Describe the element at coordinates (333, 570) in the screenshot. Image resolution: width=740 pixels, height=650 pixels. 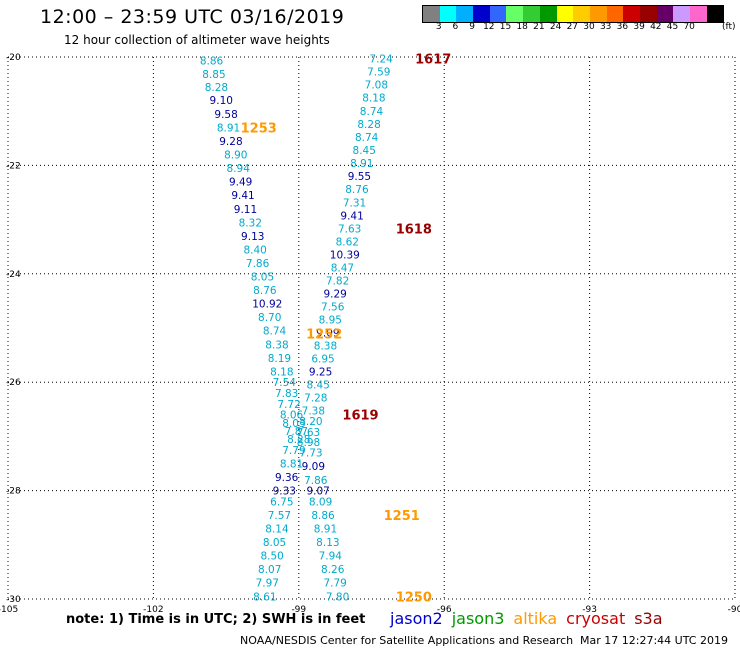
I see `swh-value: 8.26` at that location.